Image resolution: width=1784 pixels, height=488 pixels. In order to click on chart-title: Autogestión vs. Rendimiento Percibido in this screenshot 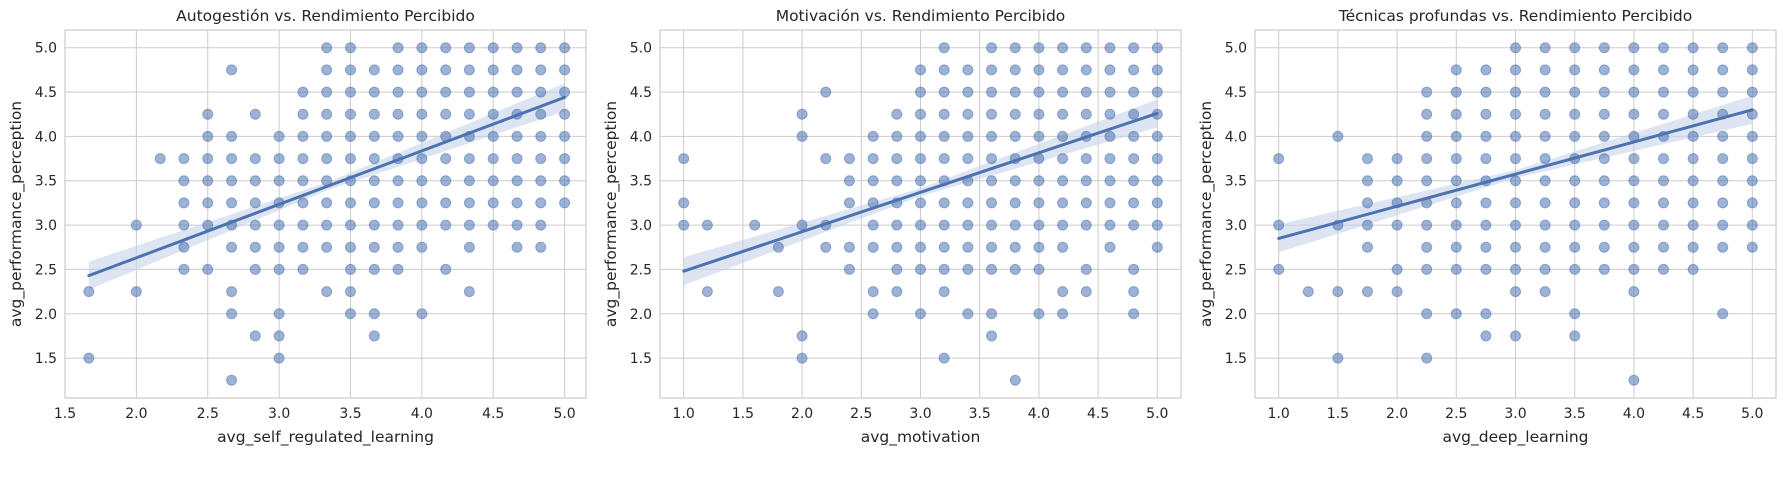, I will do `click(325, 16)`.